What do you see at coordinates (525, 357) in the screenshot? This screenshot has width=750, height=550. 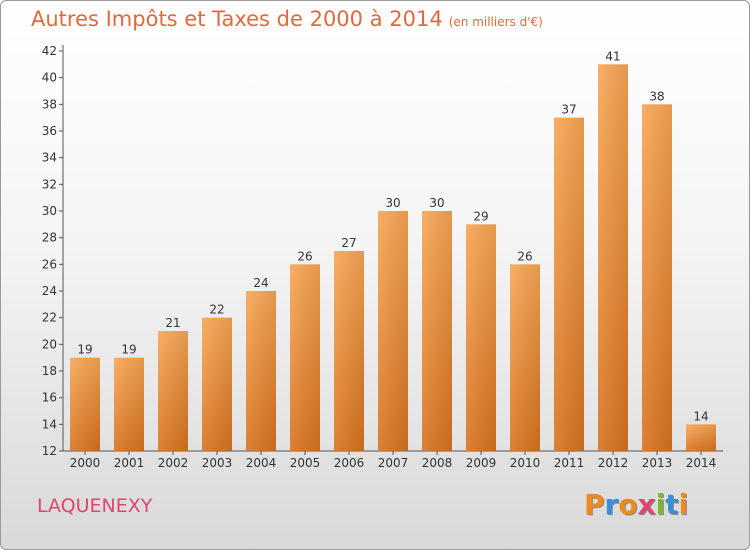 I see `bar-shade-2010` at bounding box center [525, 357].